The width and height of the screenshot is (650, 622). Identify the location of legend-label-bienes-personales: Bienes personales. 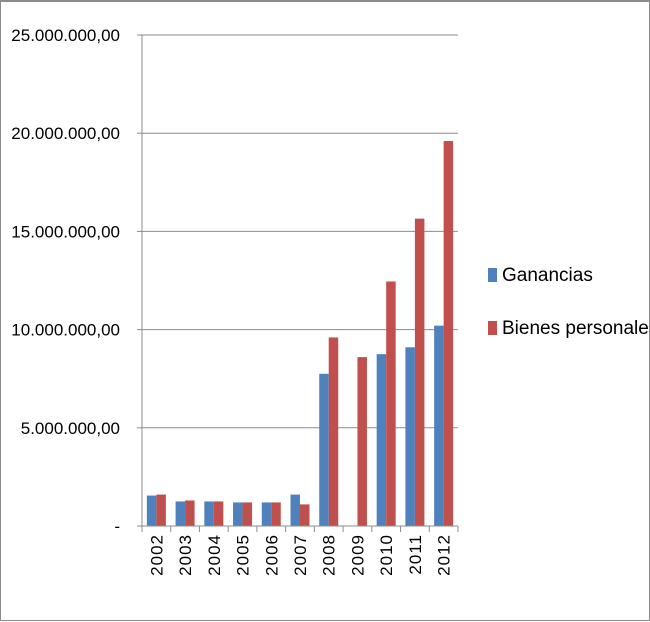
(576, 328).